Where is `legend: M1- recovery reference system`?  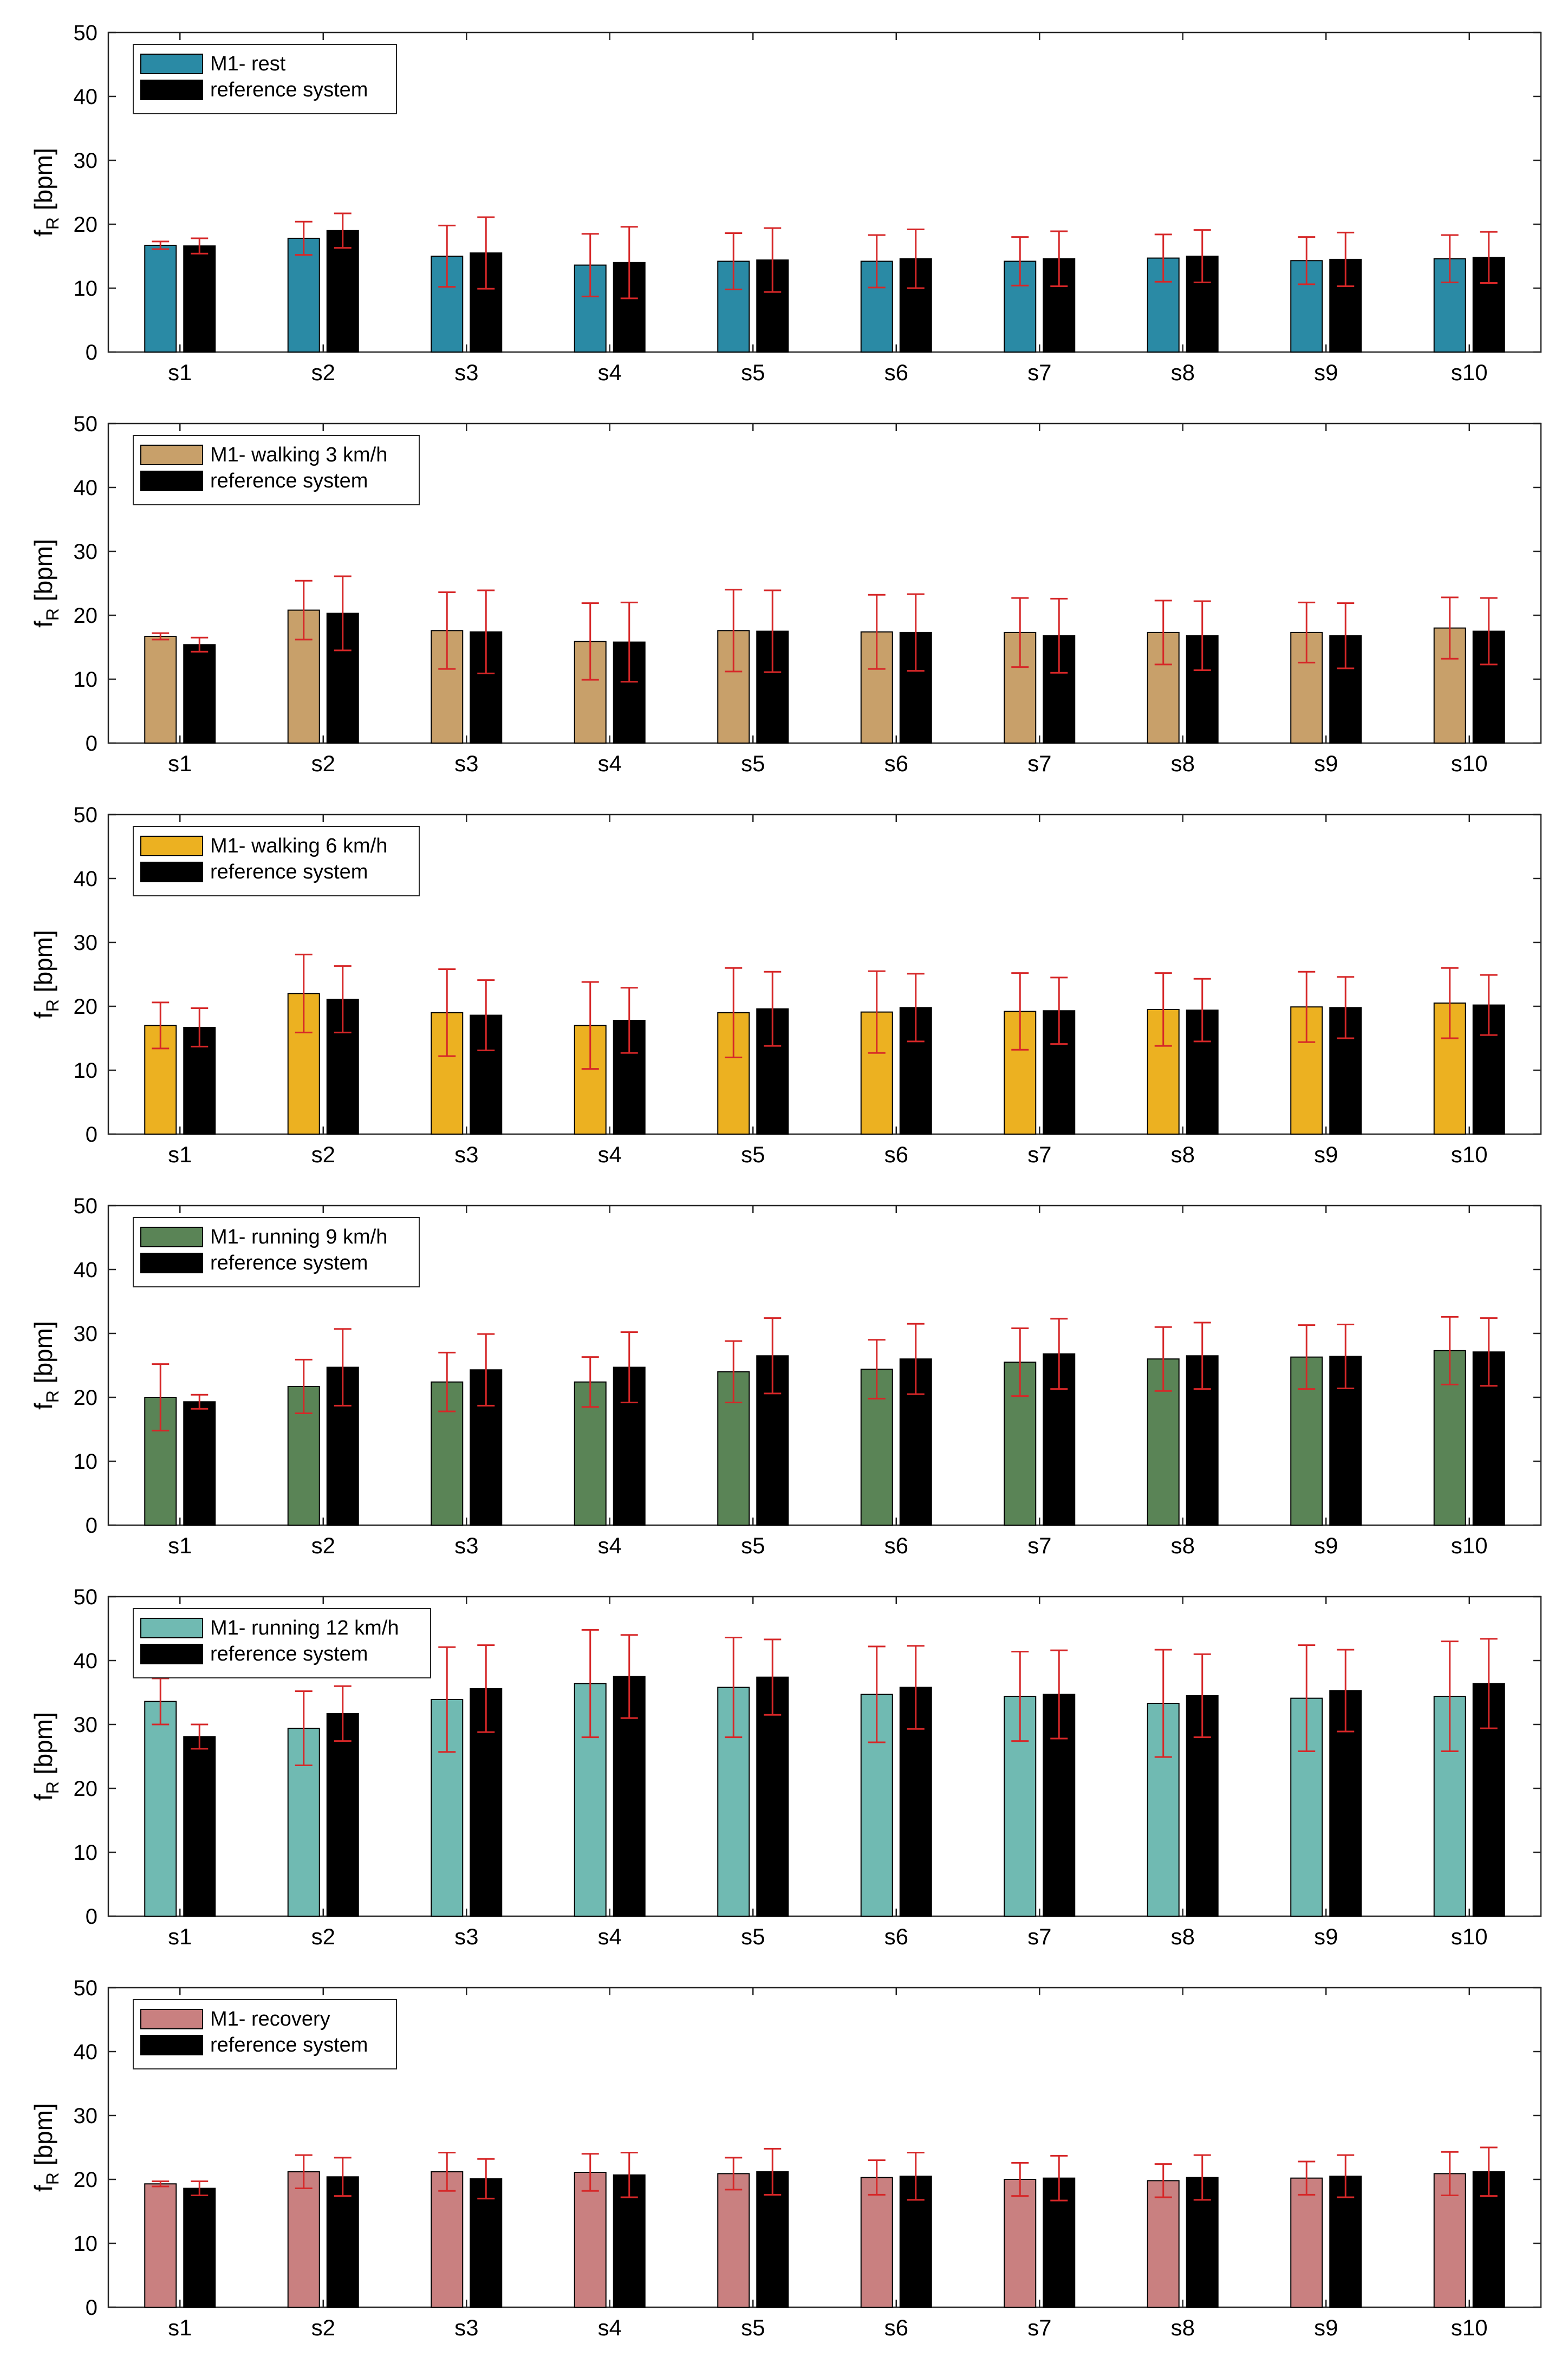 legend: M1- recovery reference system is located at coordinates (265, 2034).